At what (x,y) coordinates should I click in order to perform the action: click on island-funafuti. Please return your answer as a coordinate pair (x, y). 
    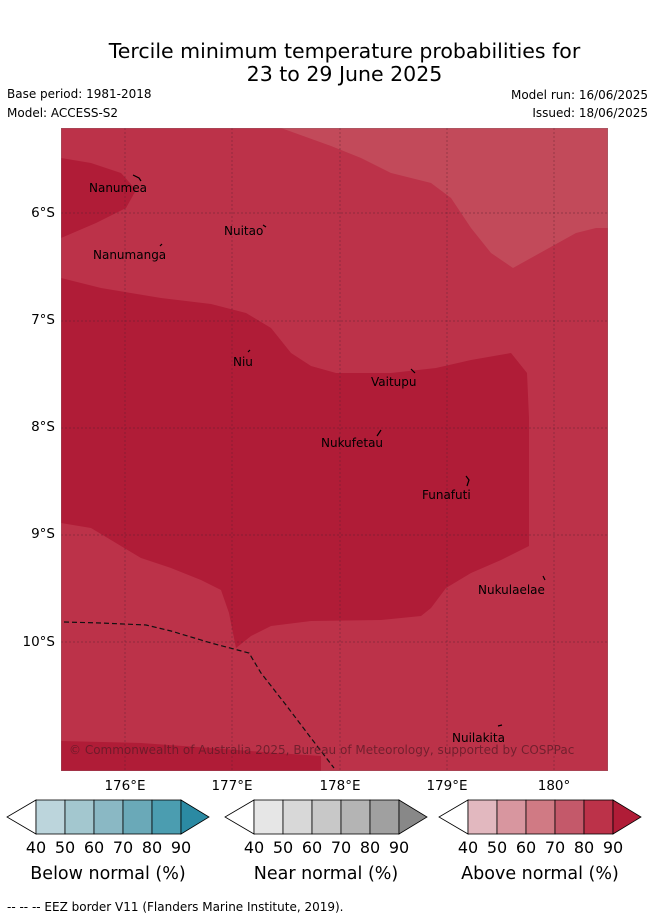
    Looking at the image, I should click on (467, 481).